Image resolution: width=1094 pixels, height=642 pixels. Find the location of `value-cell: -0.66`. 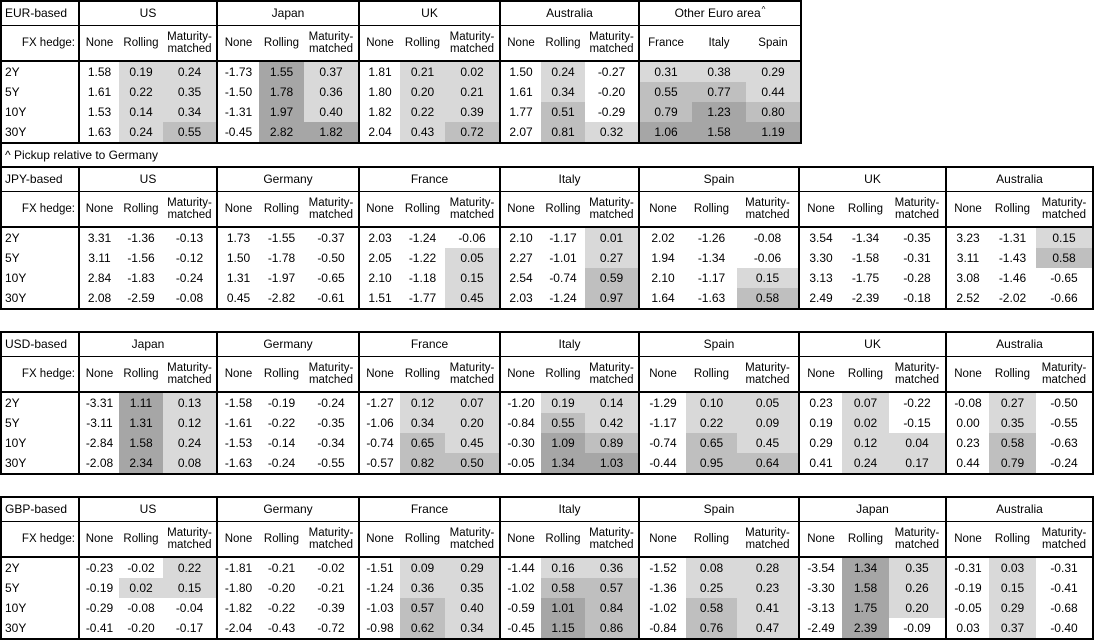

value-cell: -0.66 is located at coordinates (1064, 298).